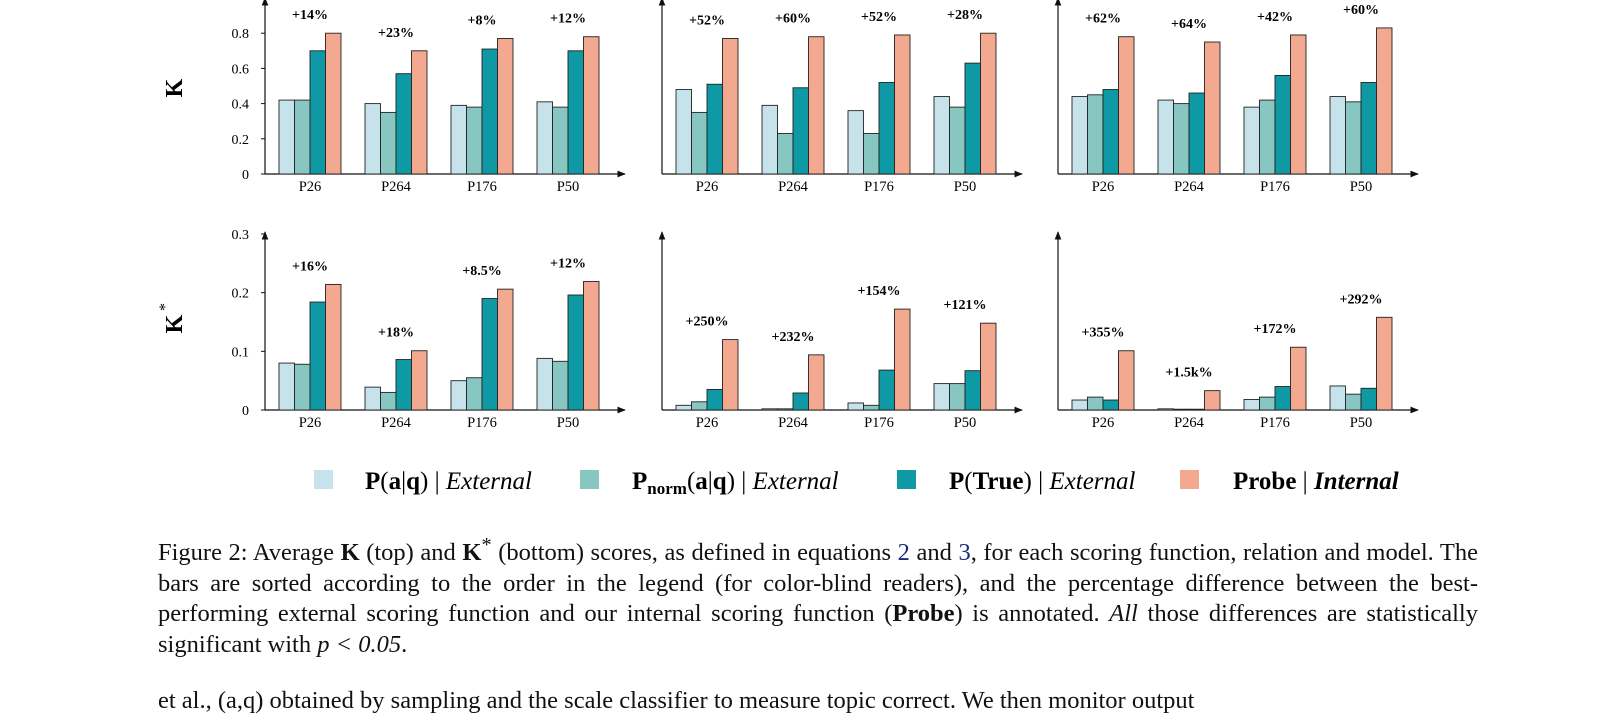  I want to click on panel-k-3: P26 +62% P264 +64% P176 +42% P50 +60%, so click(1236, 97).